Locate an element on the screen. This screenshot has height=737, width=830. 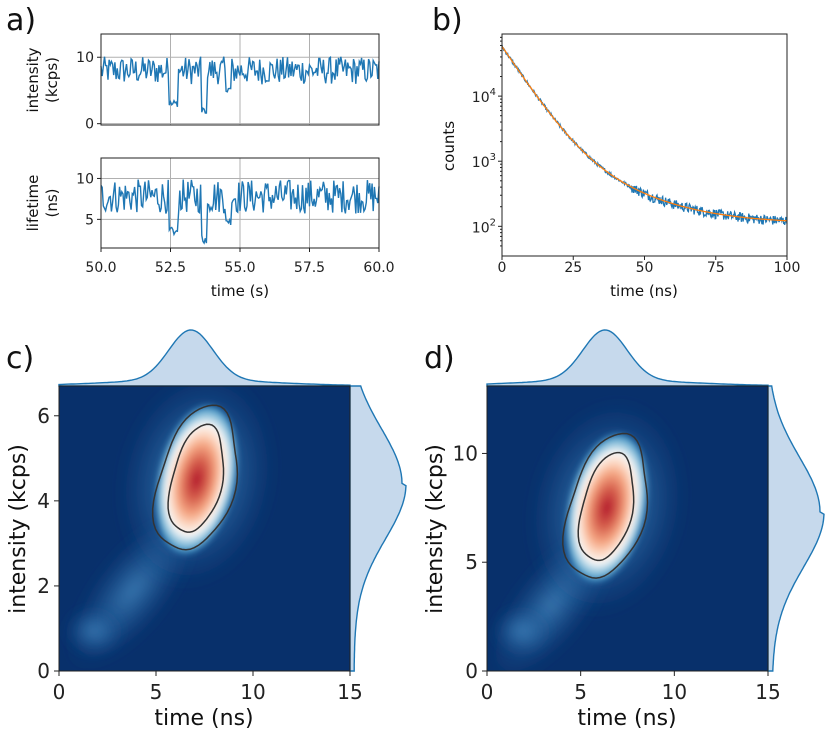
decay-xtick-50: 50 is located at coordinates (645, 268).